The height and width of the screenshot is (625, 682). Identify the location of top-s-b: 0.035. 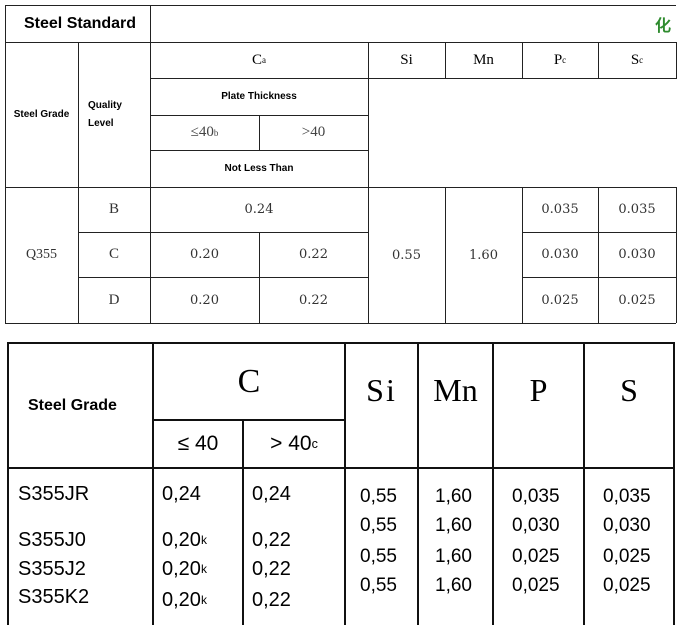
(637, 209).